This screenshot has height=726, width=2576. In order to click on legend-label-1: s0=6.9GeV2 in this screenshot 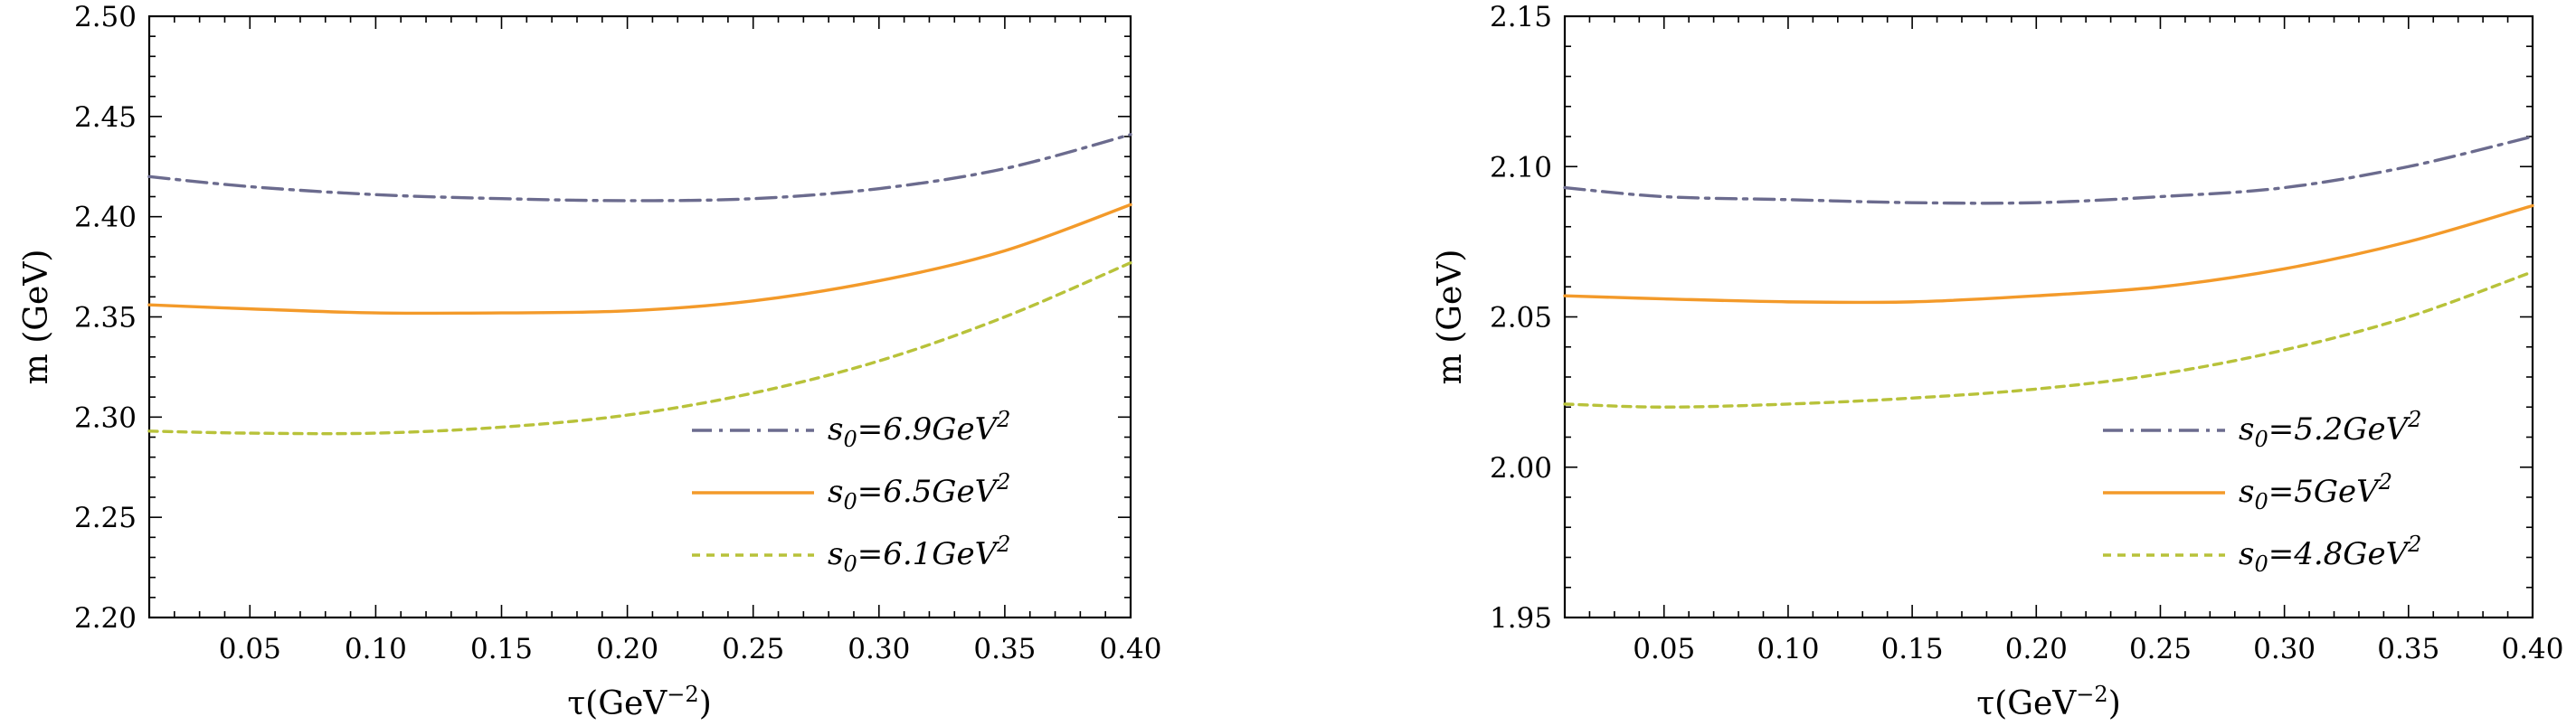, I will do `click(919, 429)`.